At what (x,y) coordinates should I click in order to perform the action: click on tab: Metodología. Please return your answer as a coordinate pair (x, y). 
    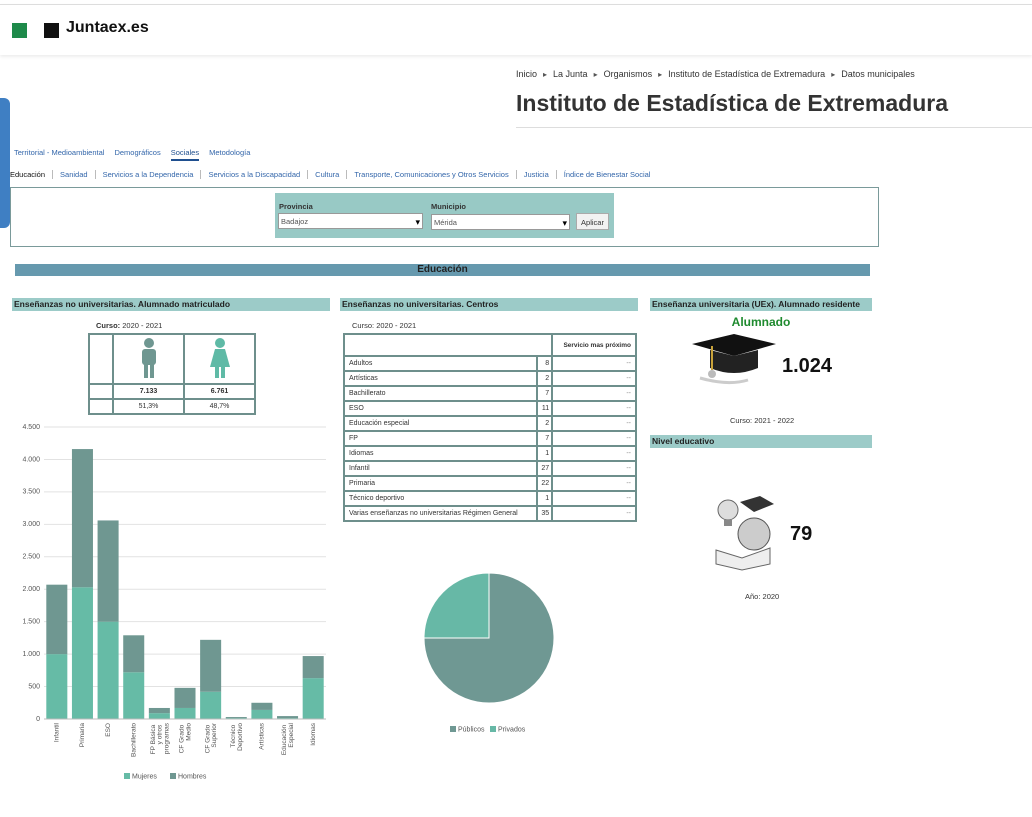
    Looking at the image, I should click on (230, 152).